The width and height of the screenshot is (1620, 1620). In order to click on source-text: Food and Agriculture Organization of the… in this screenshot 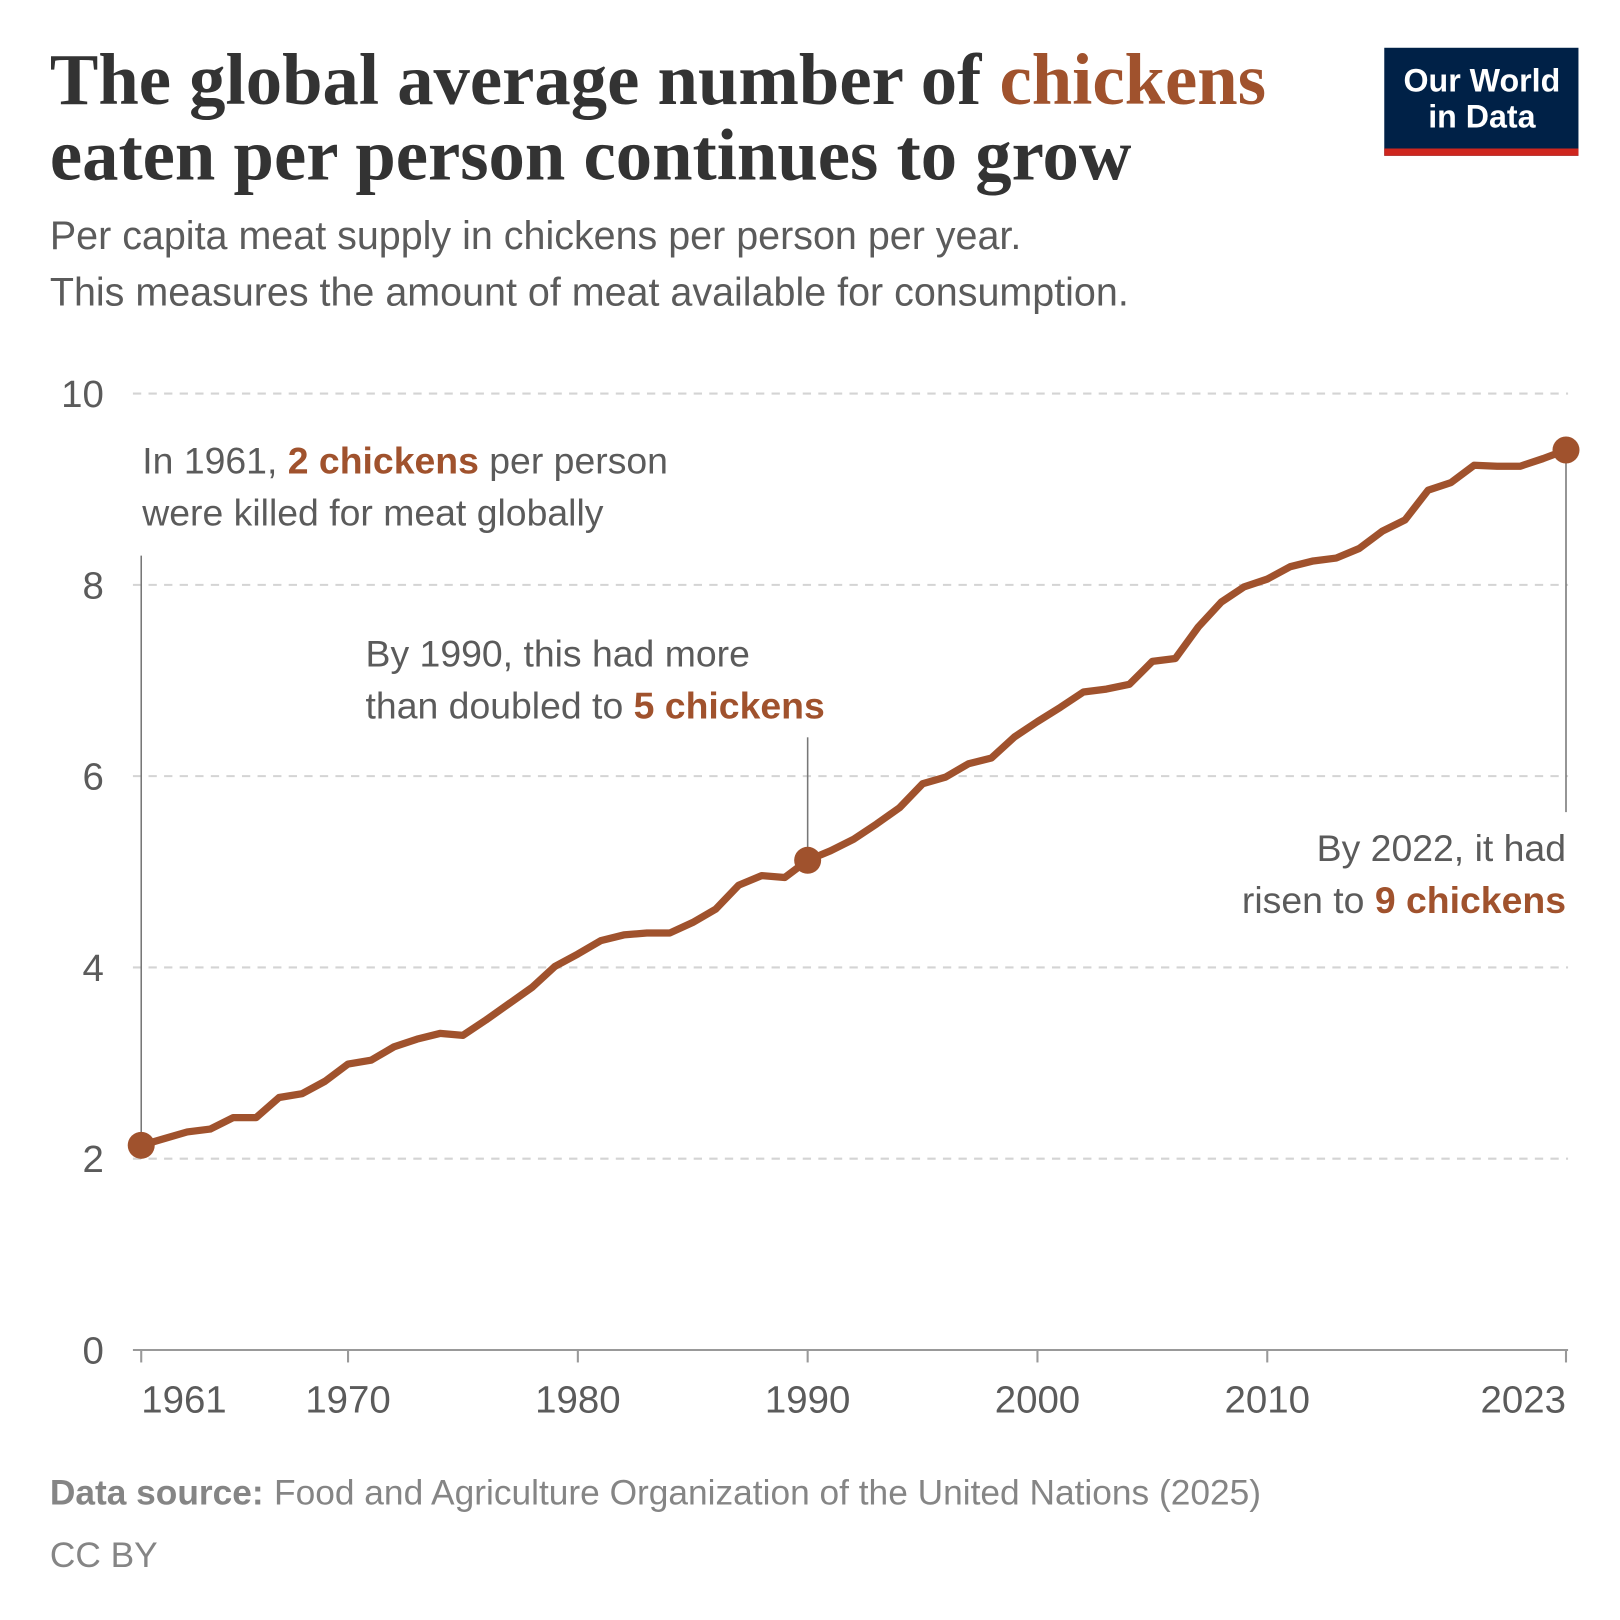, I will do `click(767, 1493)`.